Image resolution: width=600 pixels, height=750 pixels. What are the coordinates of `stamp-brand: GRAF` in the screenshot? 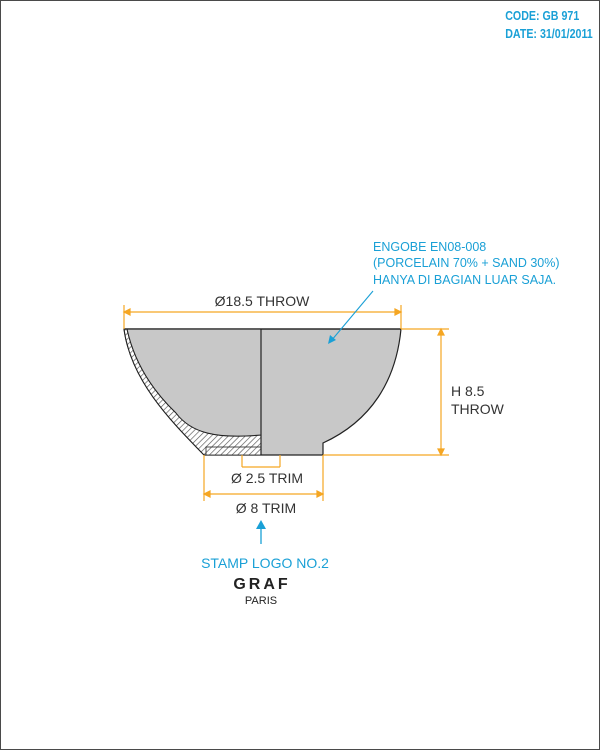 It's located at (261, 584).